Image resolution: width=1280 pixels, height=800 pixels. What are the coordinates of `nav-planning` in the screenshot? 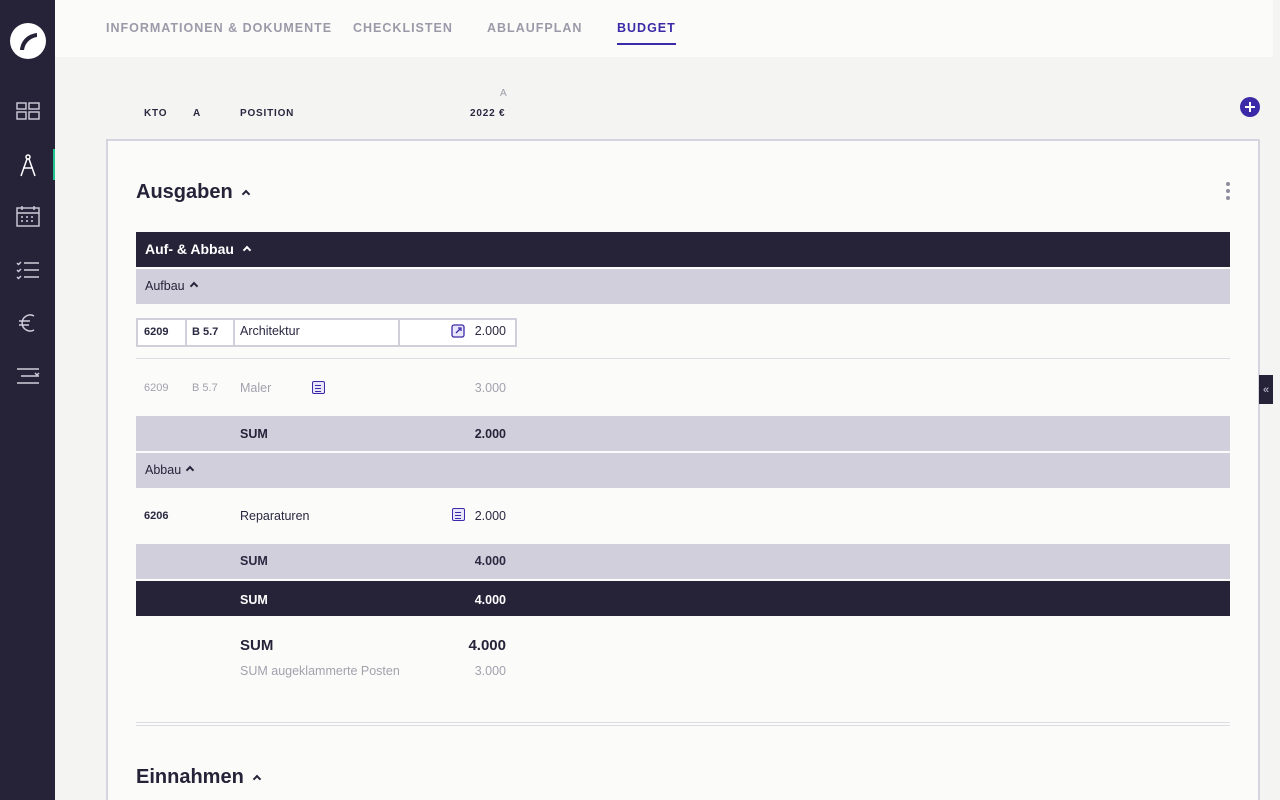 It's located at (27, 165).